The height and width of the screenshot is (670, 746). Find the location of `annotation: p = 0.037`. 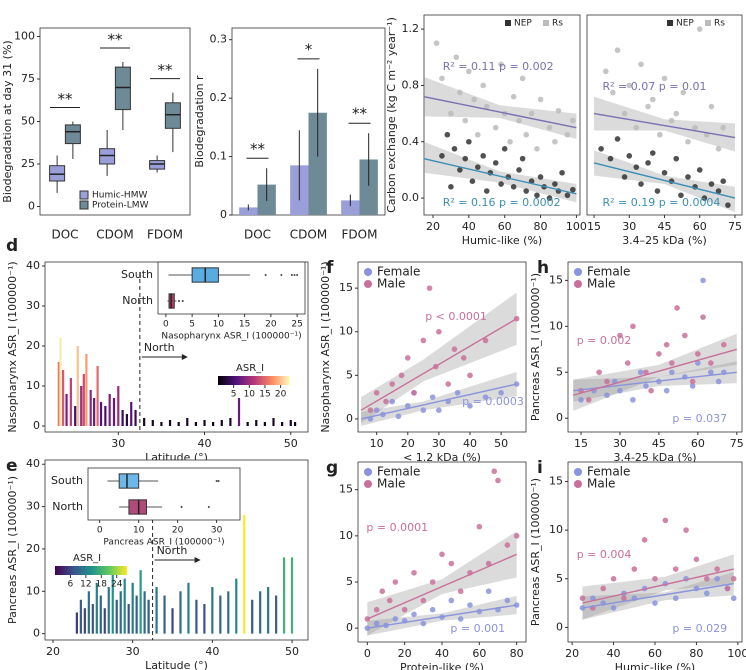

annotation: p = 0.037 is located at coordinates (699, 418).